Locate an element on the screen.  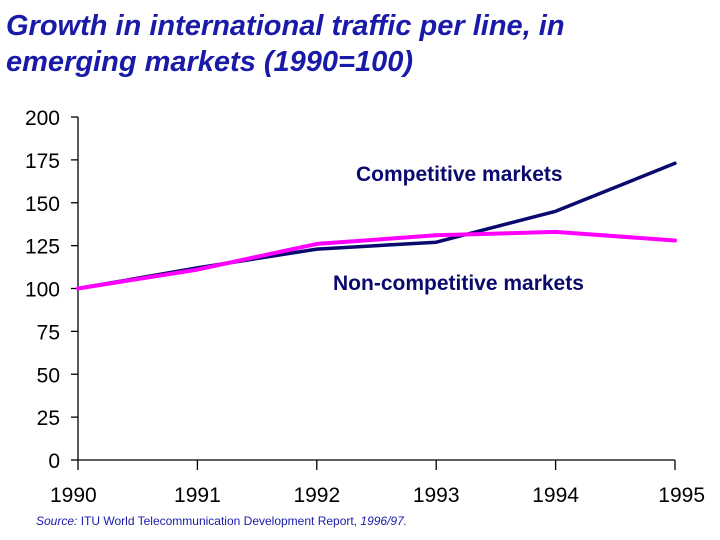
series-label-non-competitive-markets: Non-competitive markets is located at coordinates (458, 283).